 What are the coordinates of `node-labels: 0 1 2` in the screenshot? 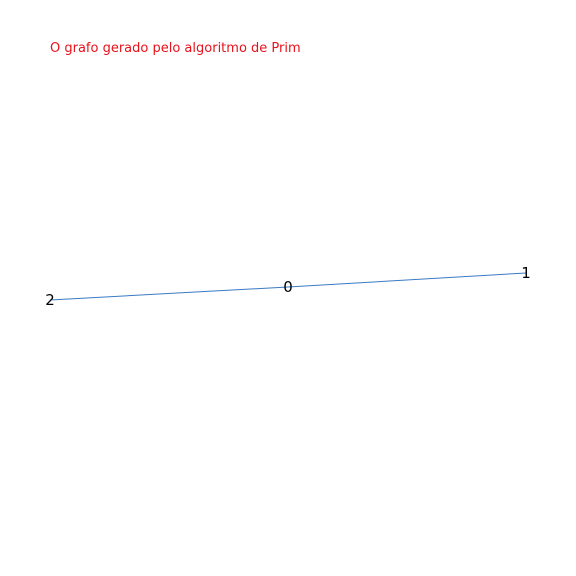 It's located at (288, 286).